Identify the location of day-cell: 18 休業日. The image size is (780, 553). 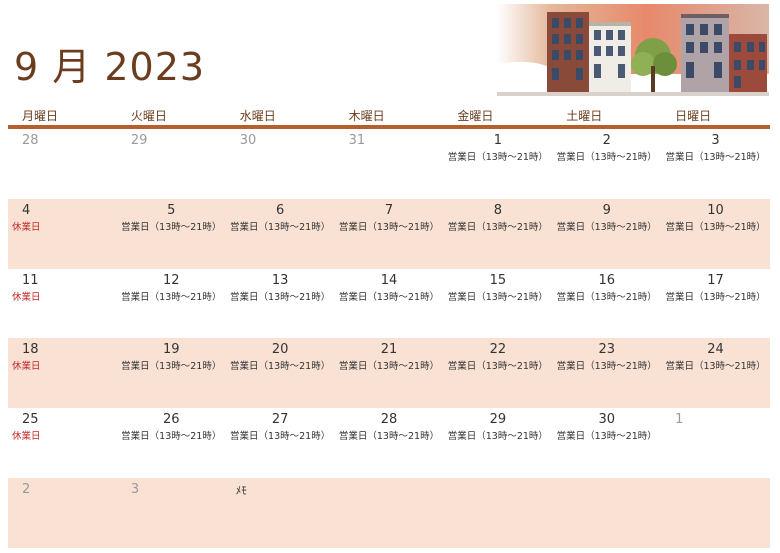
(62, 373).